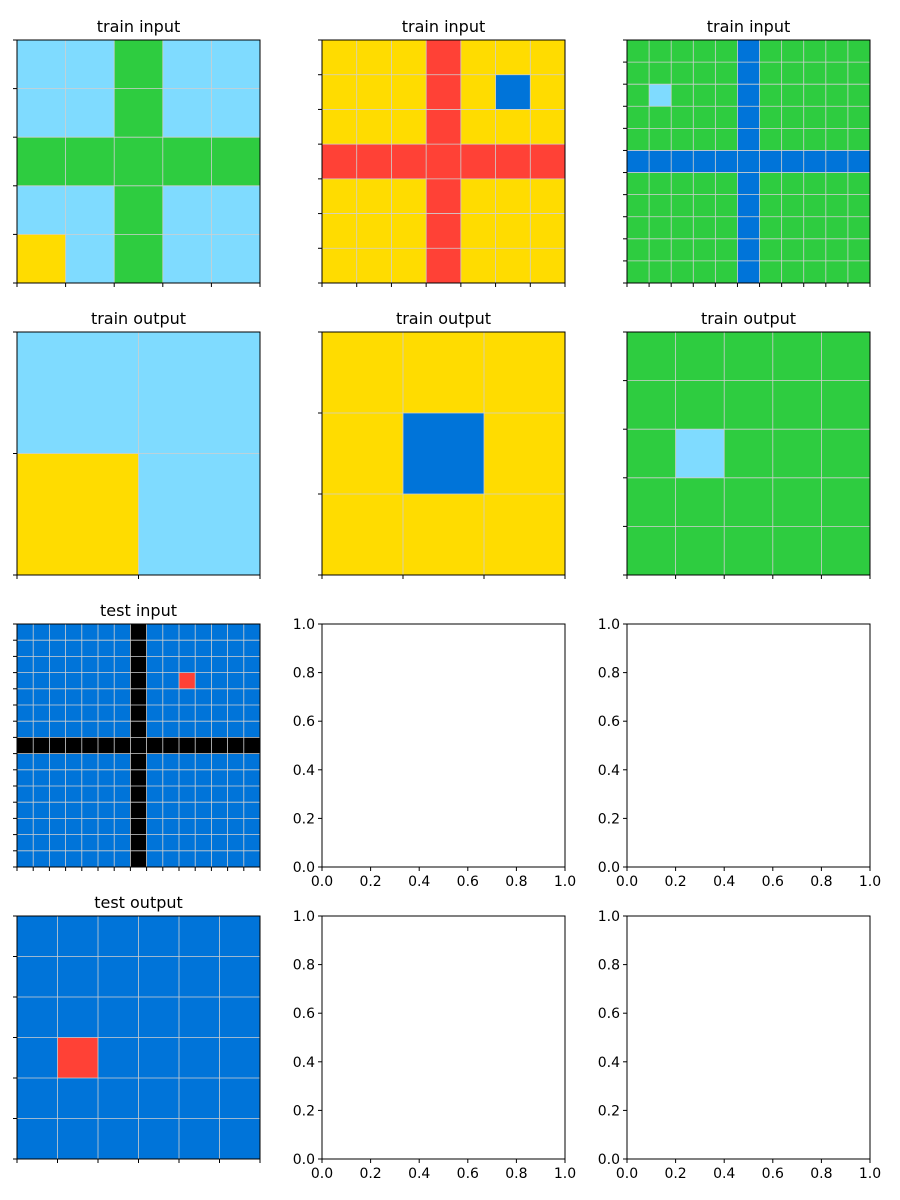 The image size is (900, 1200). What do you see at coordinates (468, 882) in the screenshot?
I see `x-tick-label: 0.6` at bounding box center [468, 882].